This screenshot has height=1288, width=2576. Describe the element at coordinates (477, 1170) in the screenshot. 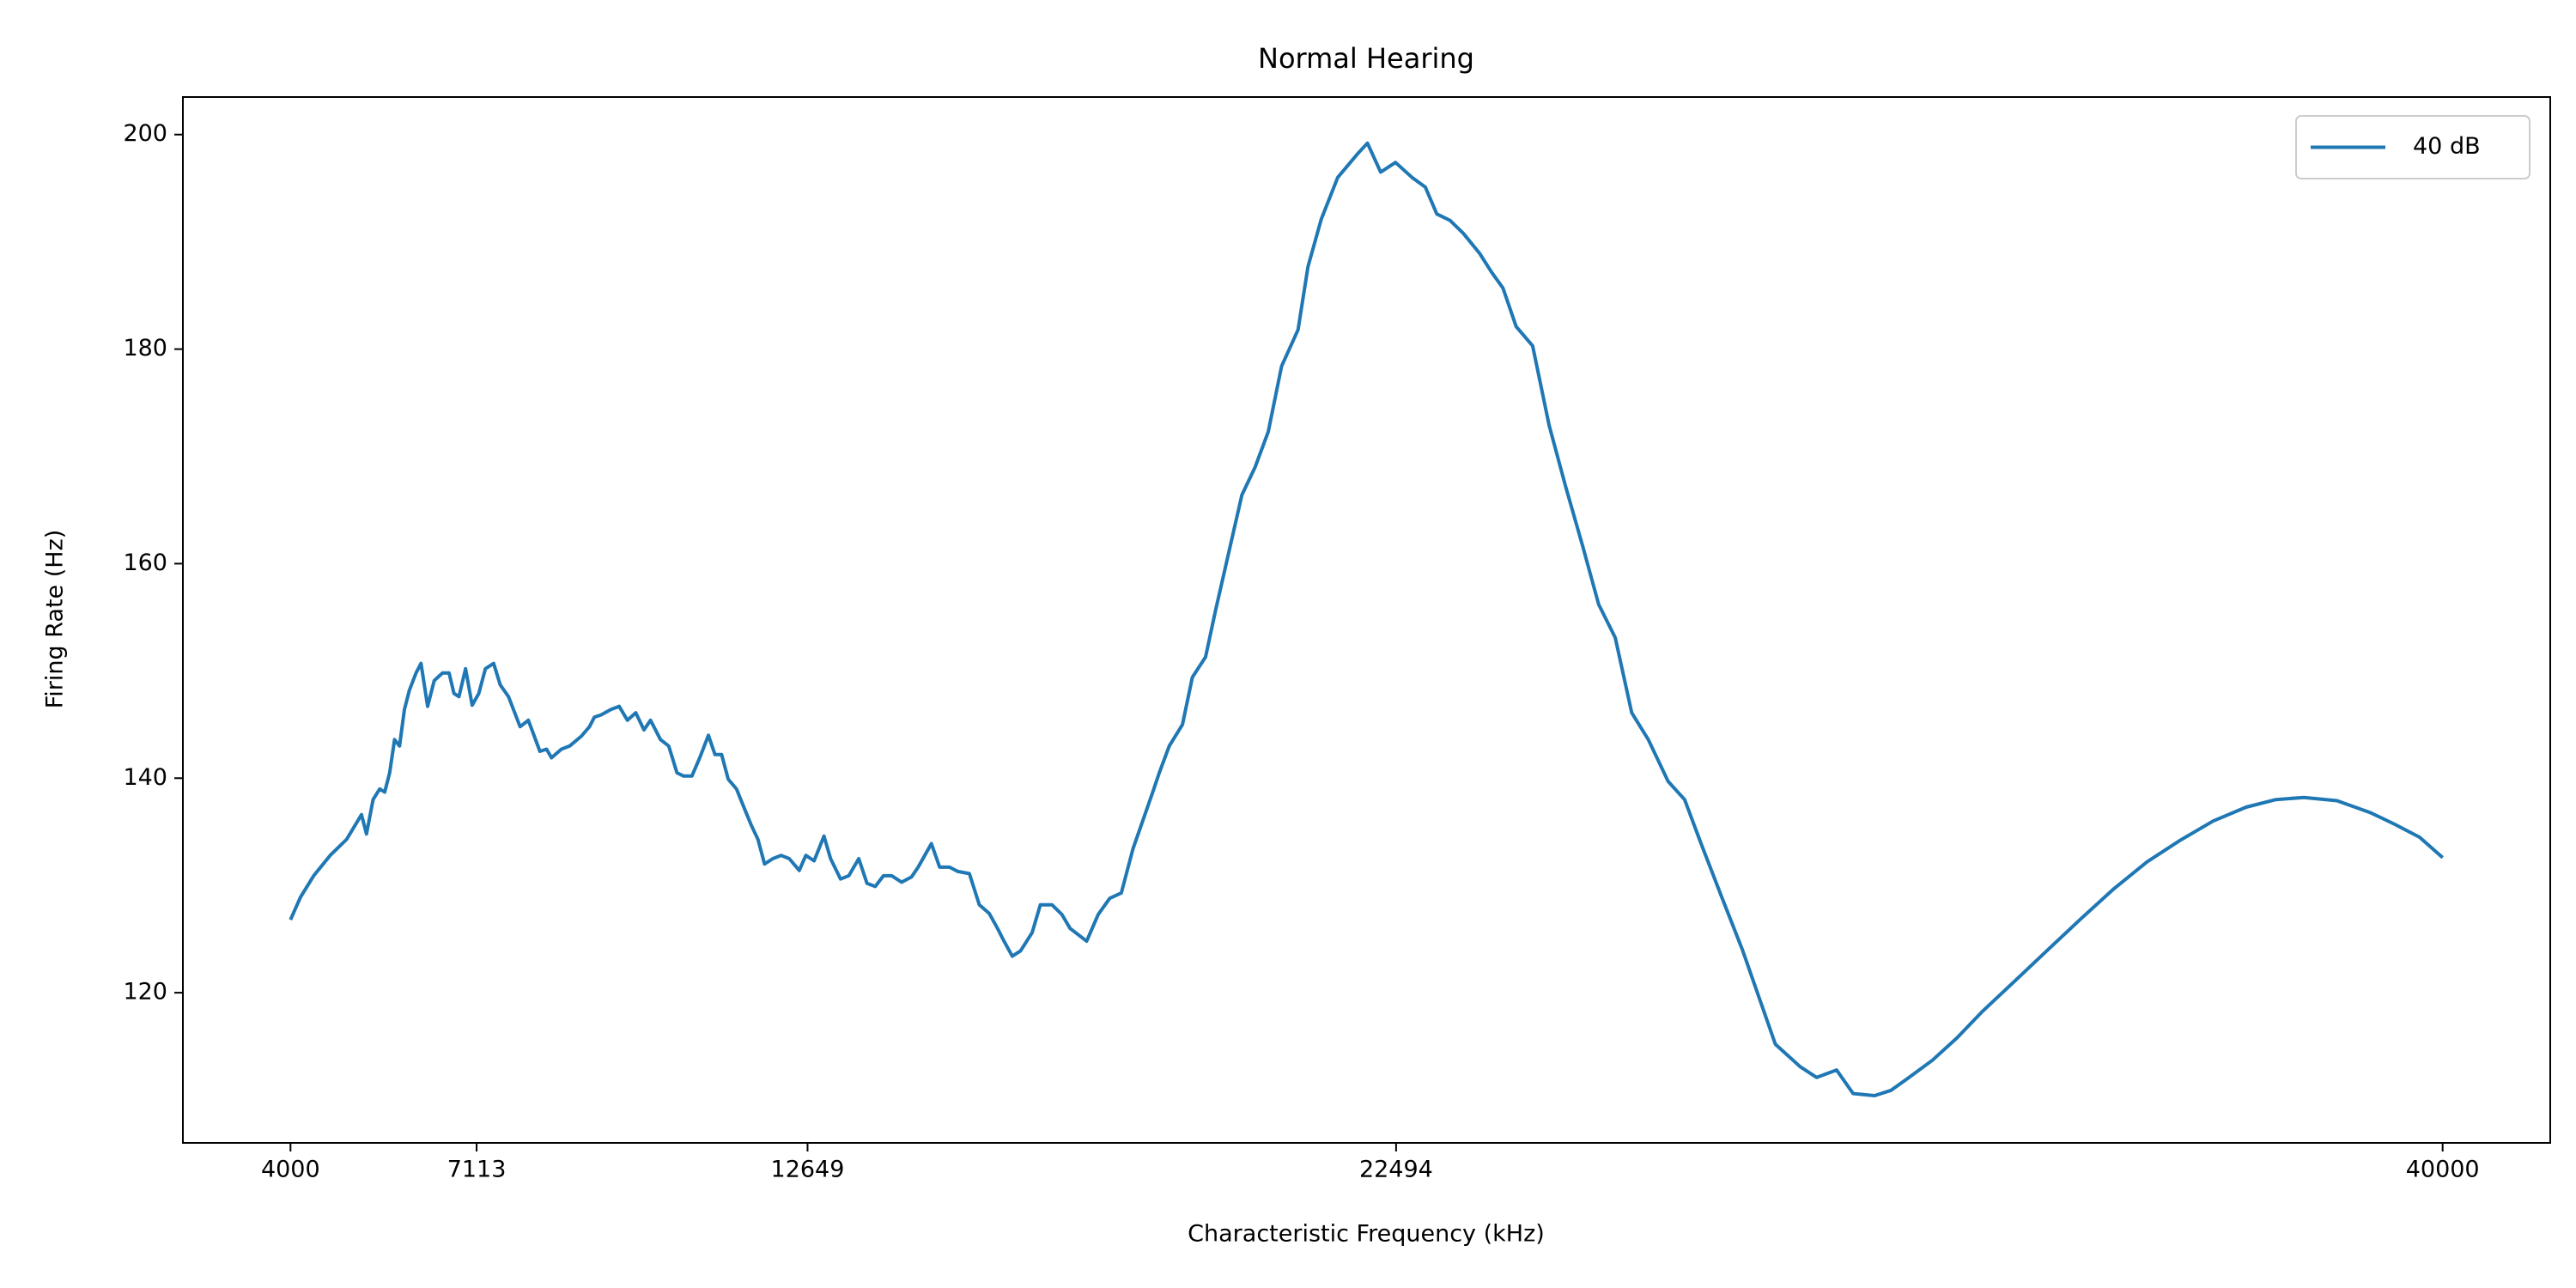

I see `x-tick-label: 7113` at that location.